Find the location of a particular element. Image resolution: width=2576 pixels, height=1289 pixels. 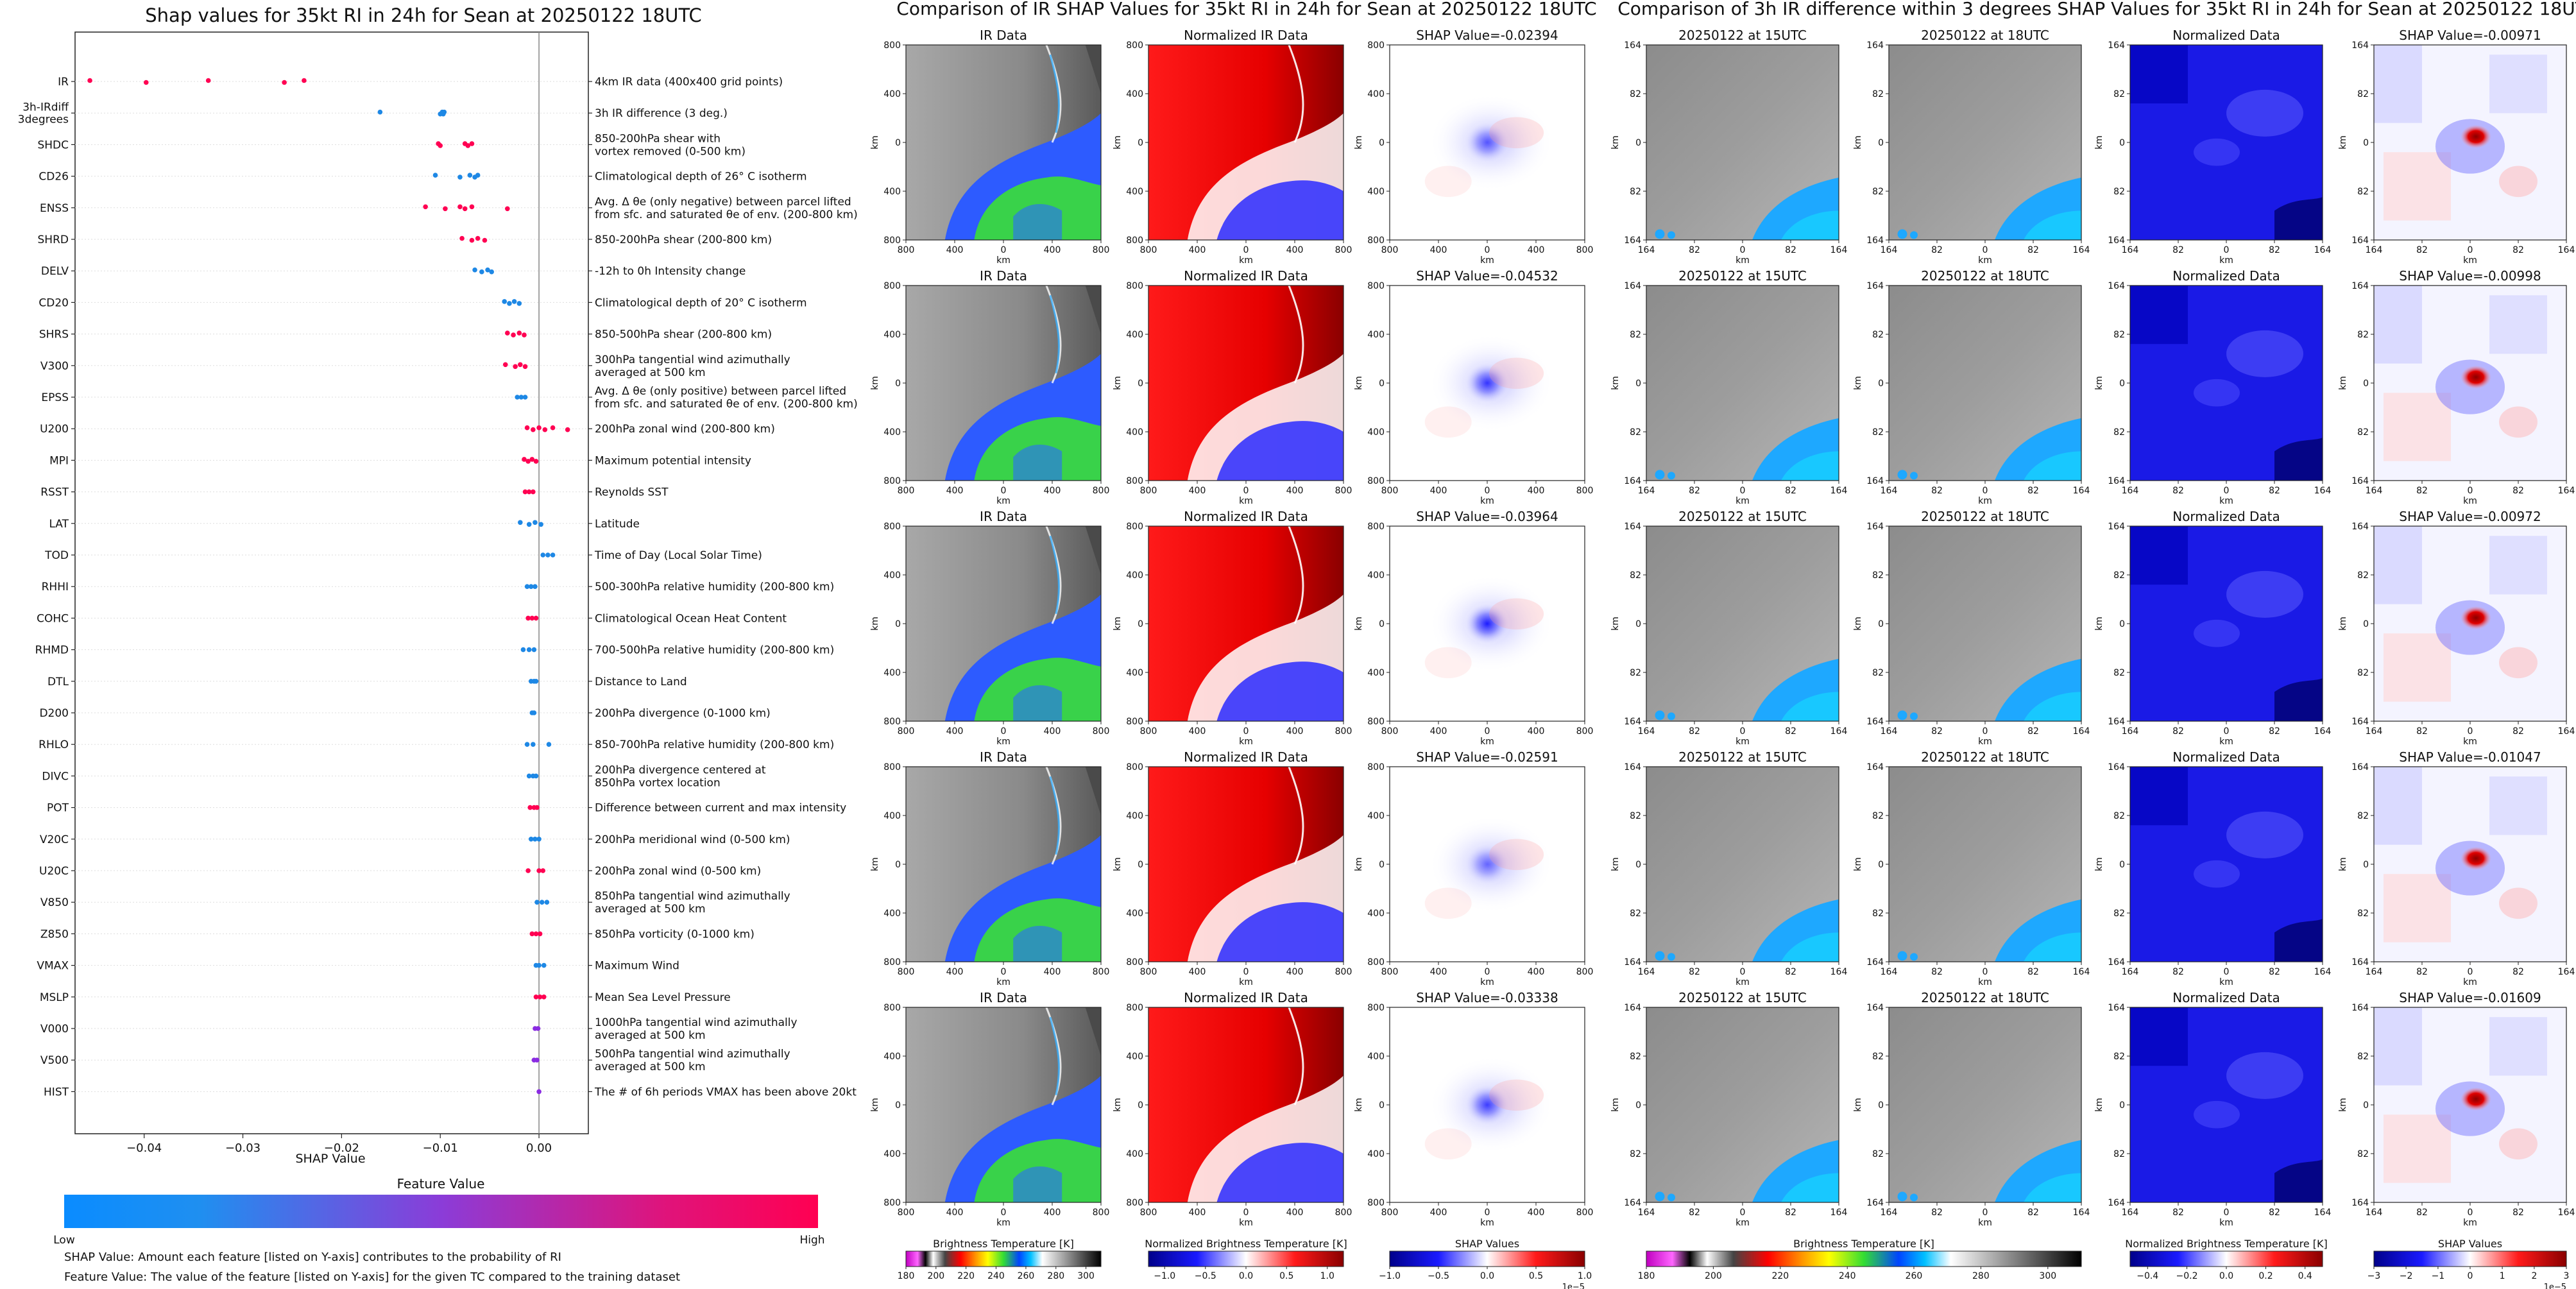

normblue-image is located at coordinates (2226, 142).